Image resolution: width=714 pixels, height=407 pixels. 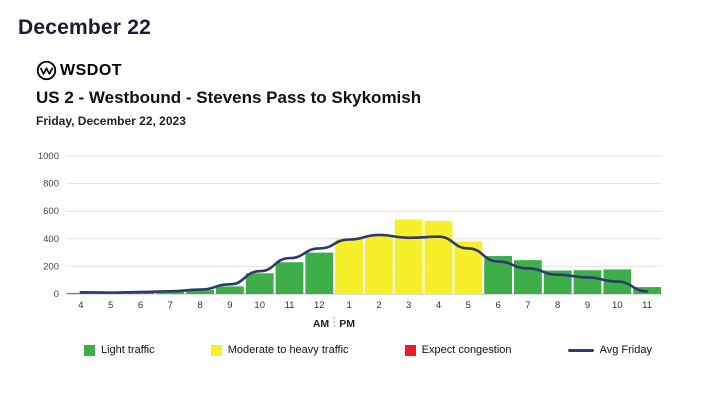 I want to click on svg-text: 200, so click(x=51, y=266).